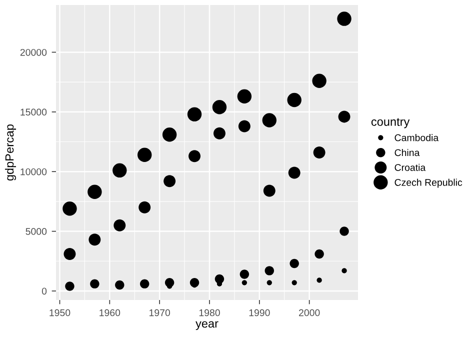 The width and height of the screenshot is (474, 338). Describe the element at coordinates (207, 325) in the screenshot. I see `x-axis-title: year` at that location.